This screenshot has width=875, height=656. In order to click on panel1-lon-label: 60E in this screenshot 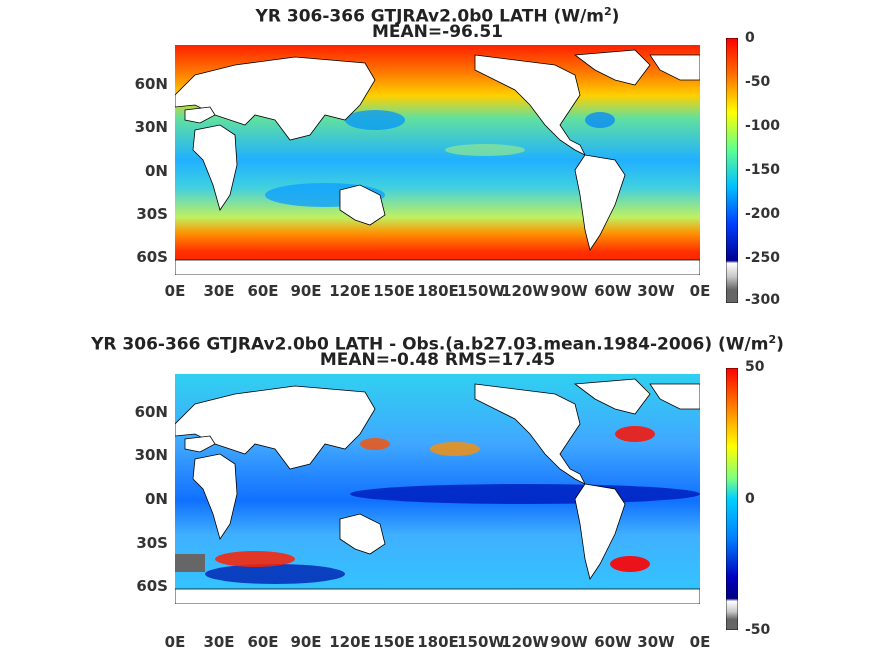, I will do `click(263, 291)`.